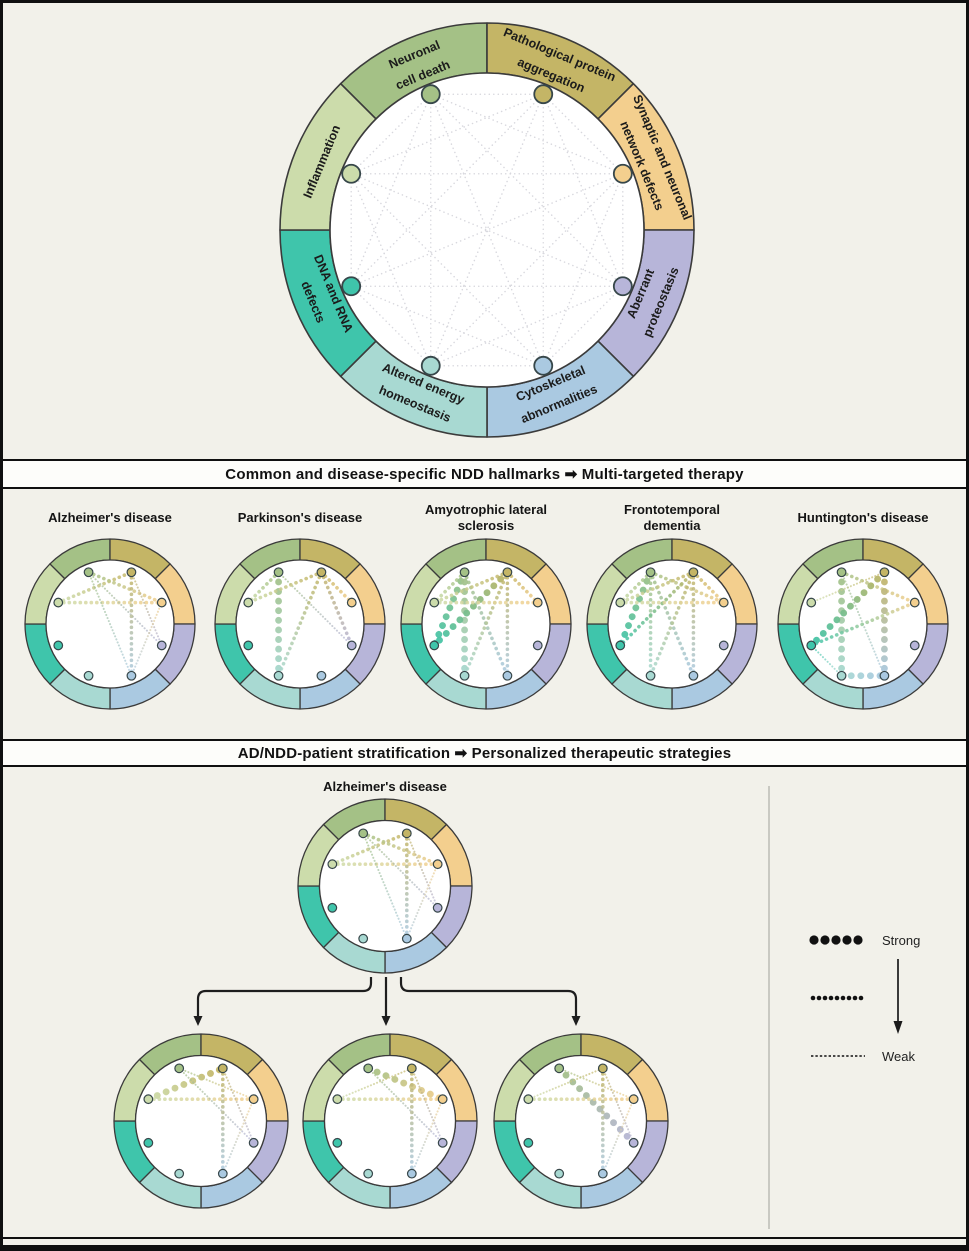 The width and height of the screenshot is (969, 1251). Describe the element at coordinates (300, 517) in the screenshot. I see `disease-title-parkinsons: Parkinson's disease` at that location.